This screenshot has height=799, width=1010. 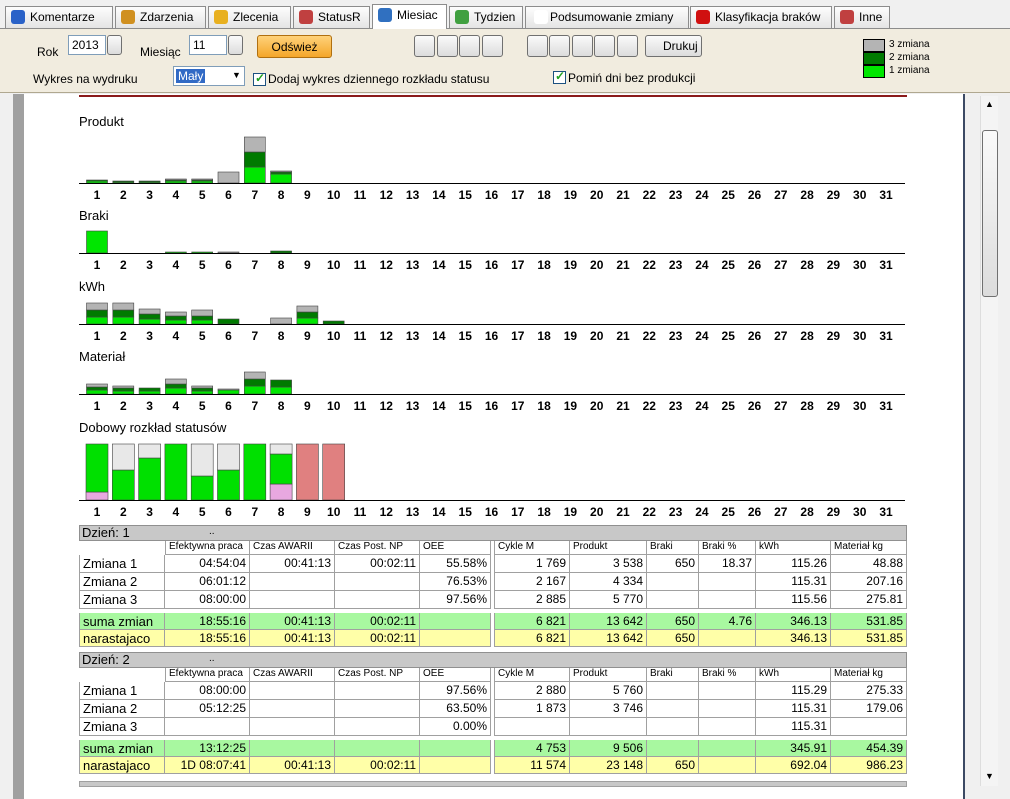 What do you see at coordinates (886, 195) in the screenshot?
I see `day-label: 31` at bounding box center [886, 195].